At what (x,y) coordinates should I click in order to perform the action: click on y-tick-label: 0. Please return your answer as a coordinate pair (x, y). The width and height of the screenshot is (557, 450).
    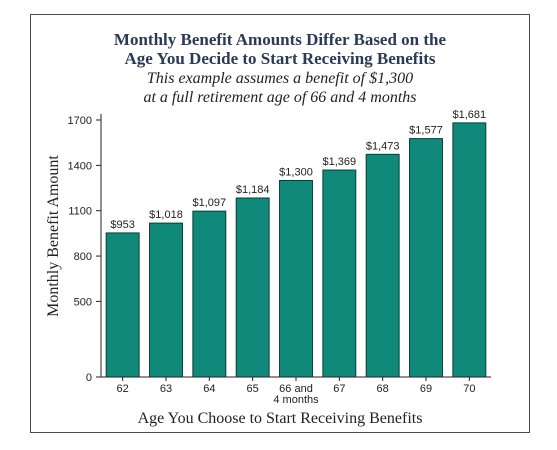
    Looking at the image, I should click on (89, 378).